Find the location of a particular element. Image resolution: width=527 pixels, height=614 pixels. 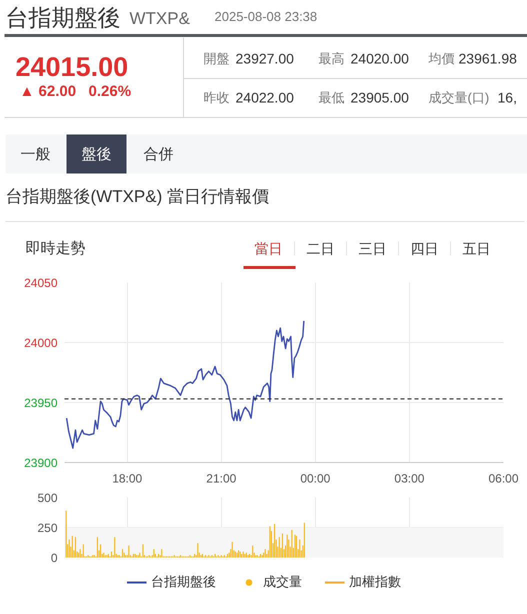

text: 23961.98 is located at coordinates (488, 58).